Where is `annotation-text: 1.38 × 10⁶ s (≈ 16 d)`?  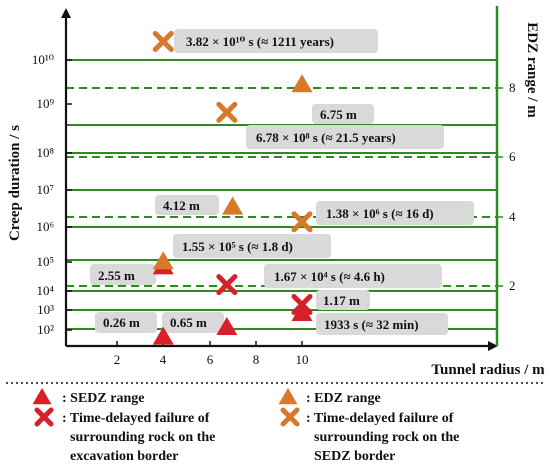
annotation-text: 1.38 × 10⁶ s (≈ 16 d) is located at coordinates (380, 213).